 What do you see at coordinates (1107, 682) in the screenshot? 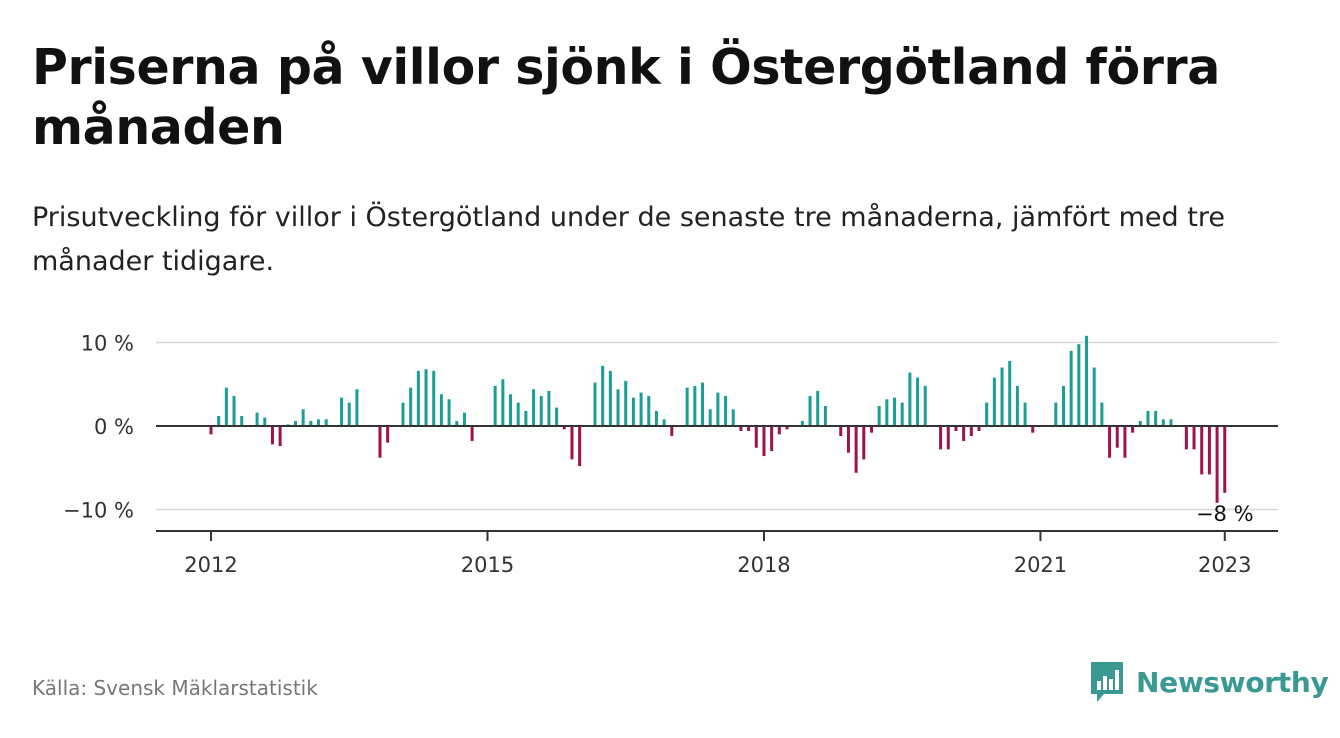
I see `newsworthy-logo-icon` at bounding box center [1107, 682].